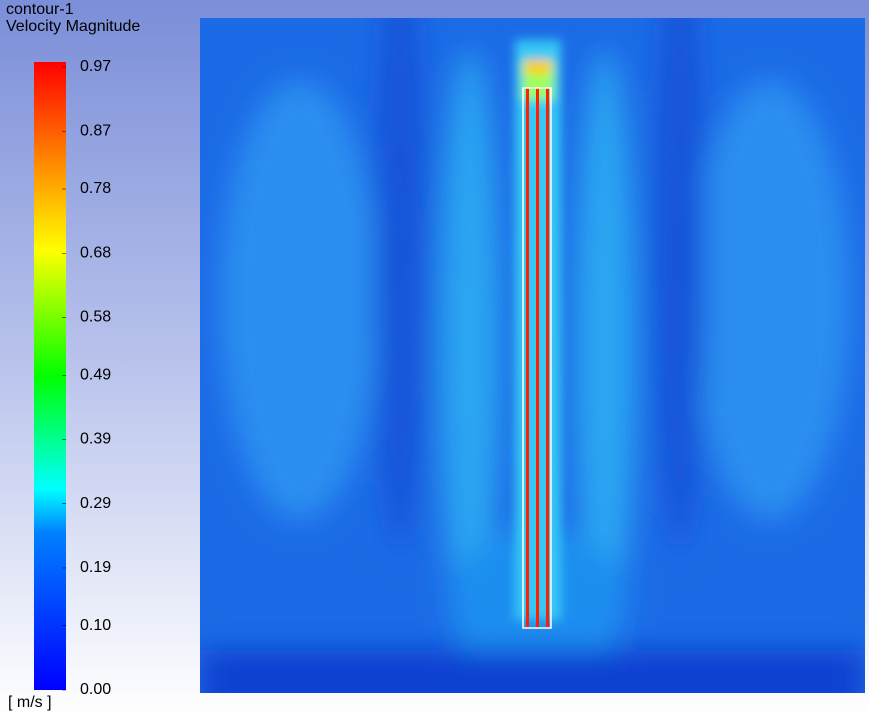  Describe the element at coordinates (95, 130) in the screenshot. I see `colorbar-tick-label: 0.87` at that location.